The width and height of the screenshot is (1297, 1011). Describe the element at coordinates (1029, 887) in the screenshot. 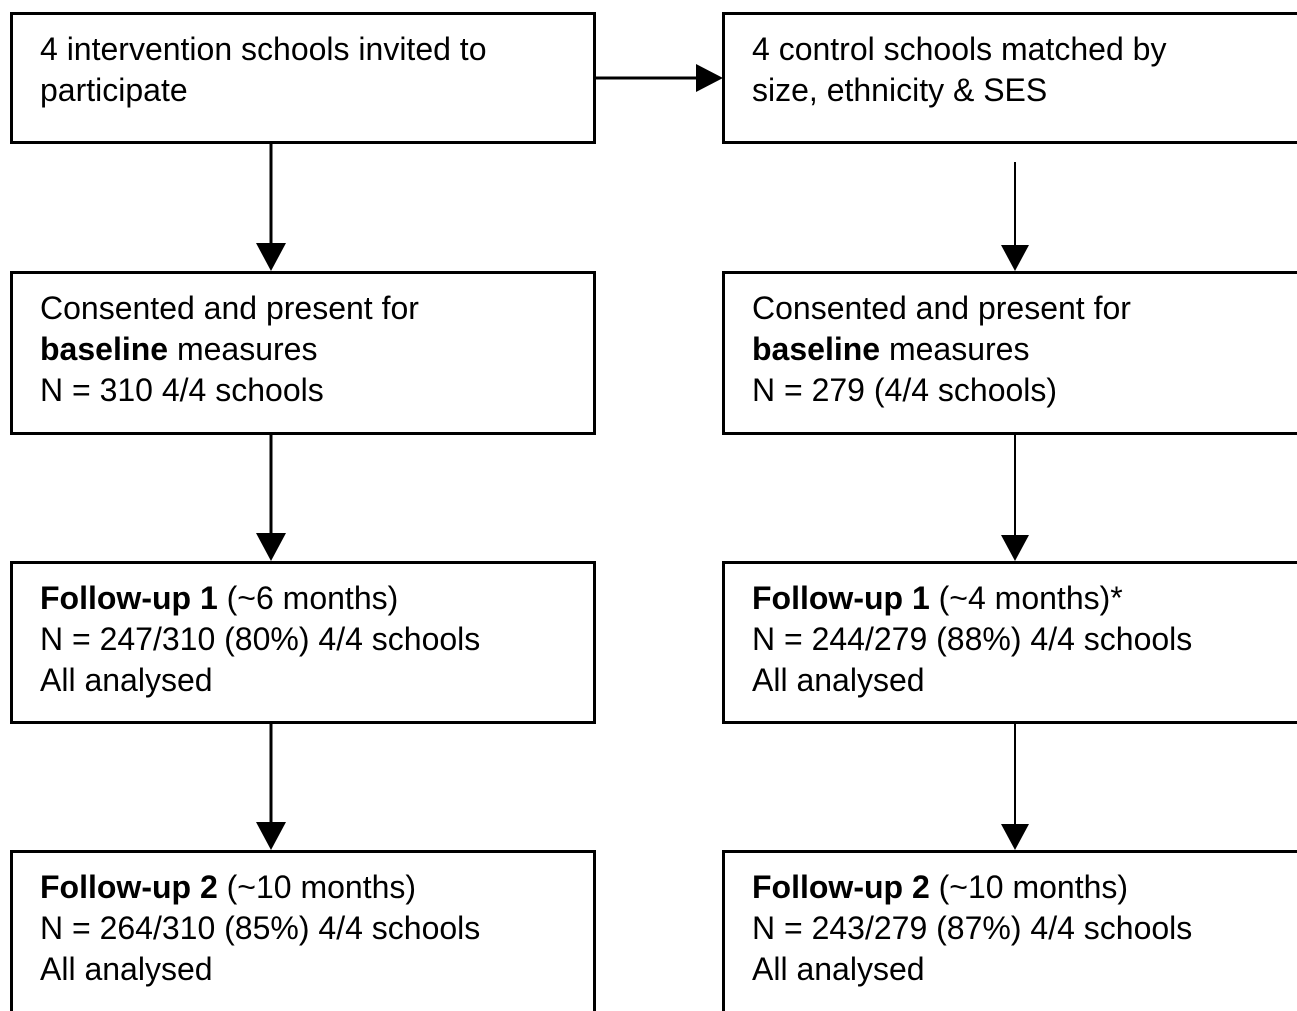

I see `control-followup2-line-1-rest: (~10 months)` at that location.